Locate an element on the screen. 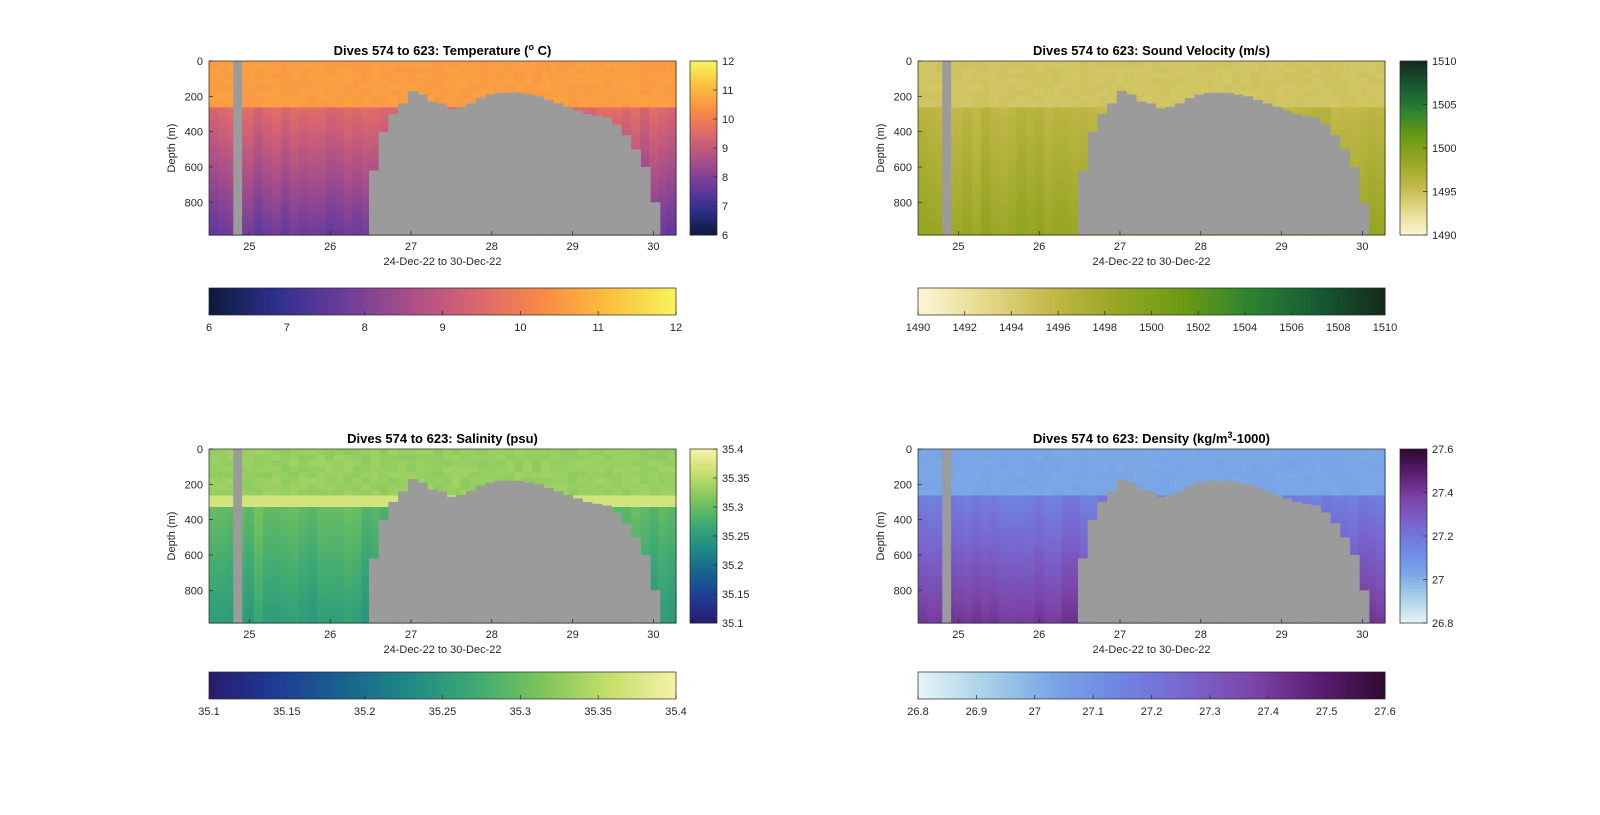 The image size is (1600, 815). colorbar-tick-label: 7 is located at coordinates (725, 207).